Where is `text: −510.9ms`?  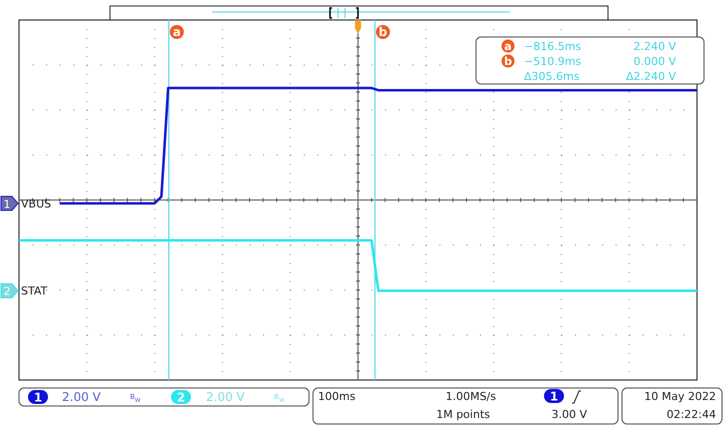
text: −510.9ms is located at coordinates (553, 61).